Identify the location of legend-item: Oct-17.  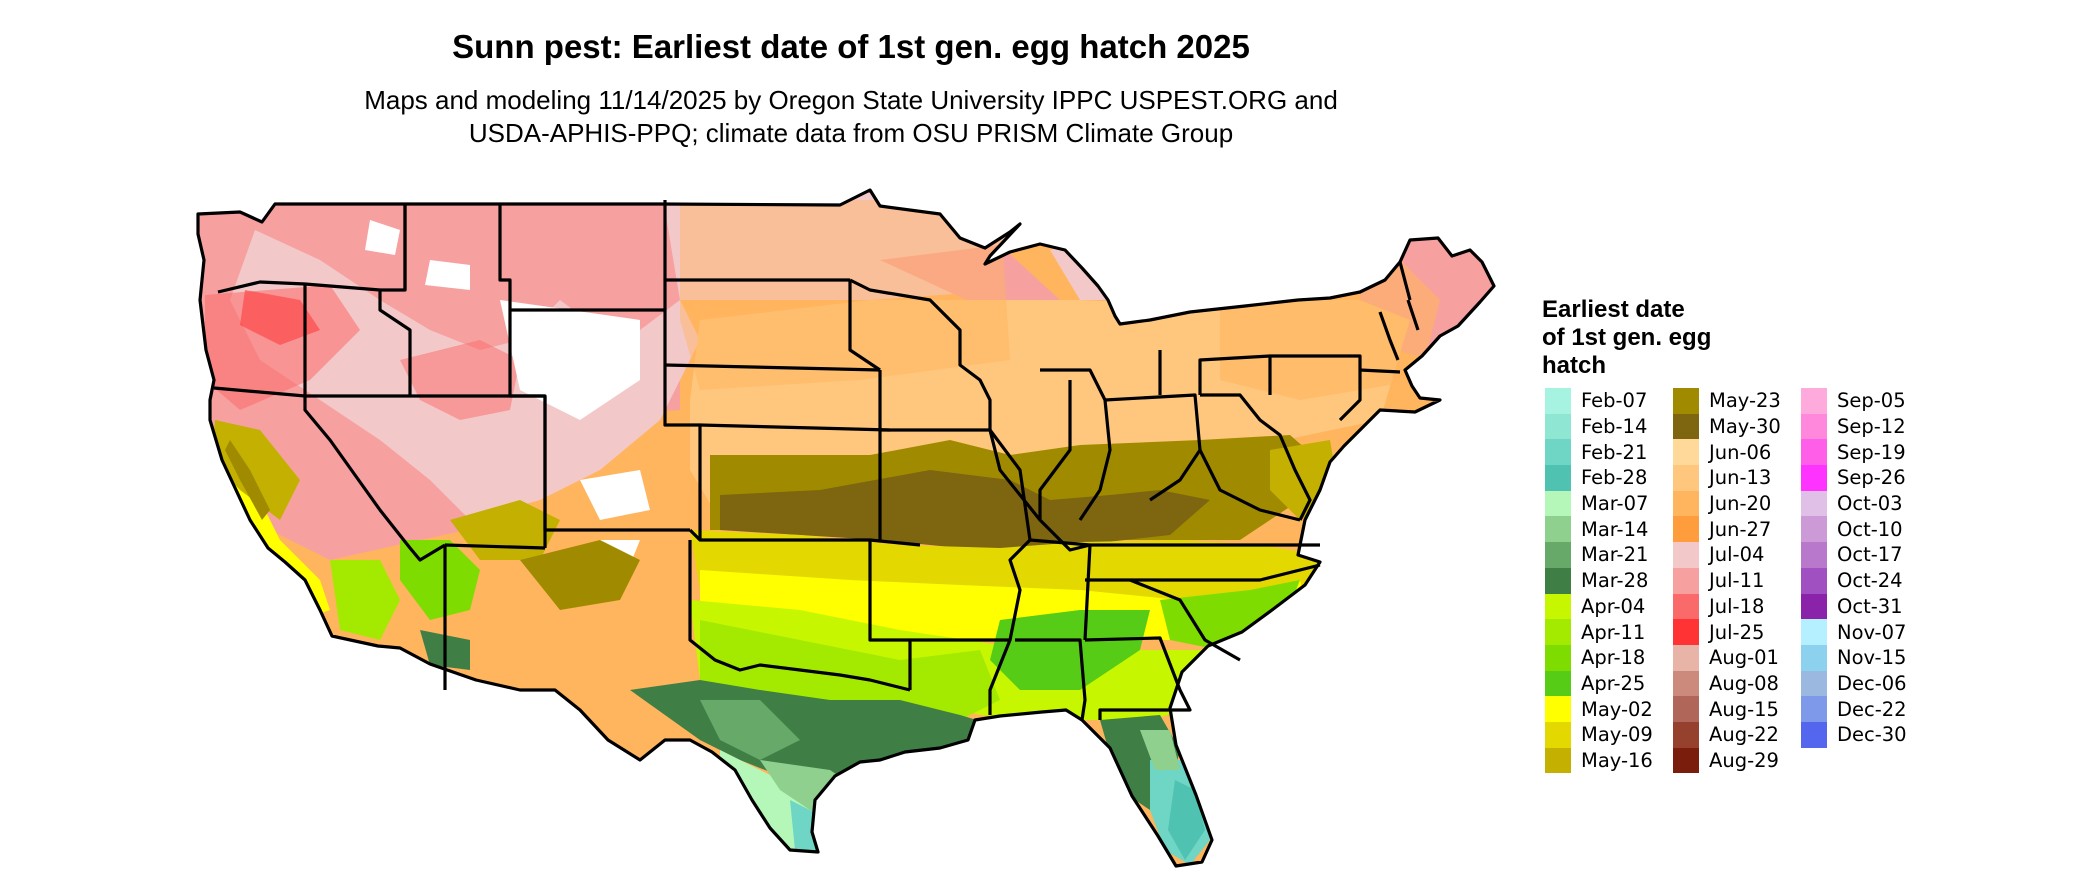
(1871, 555).